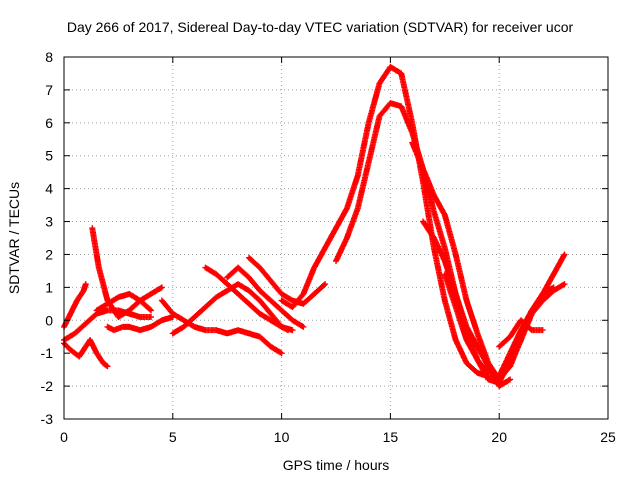 The width and height of the screenshot is (640, 480). Describe the element at coordinates (49, 90) in the screenshot. I see `y-tick-label: 7` at that location.